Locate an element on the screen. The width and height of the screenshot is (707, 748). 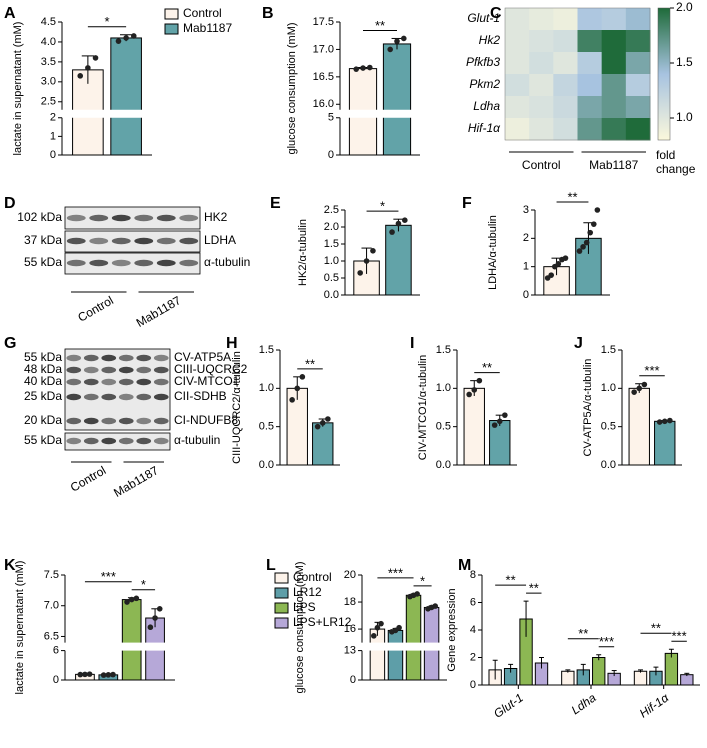
panel-letter: L is located at coordinates (271, 565).